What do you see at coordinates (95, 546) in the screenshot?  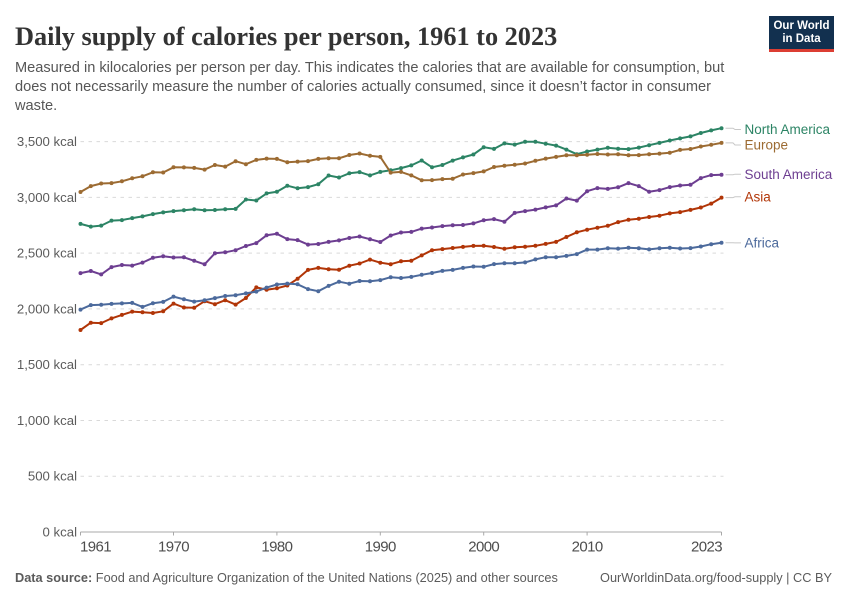 I see `svg-text: 1961` at bounding box center [95, 546].